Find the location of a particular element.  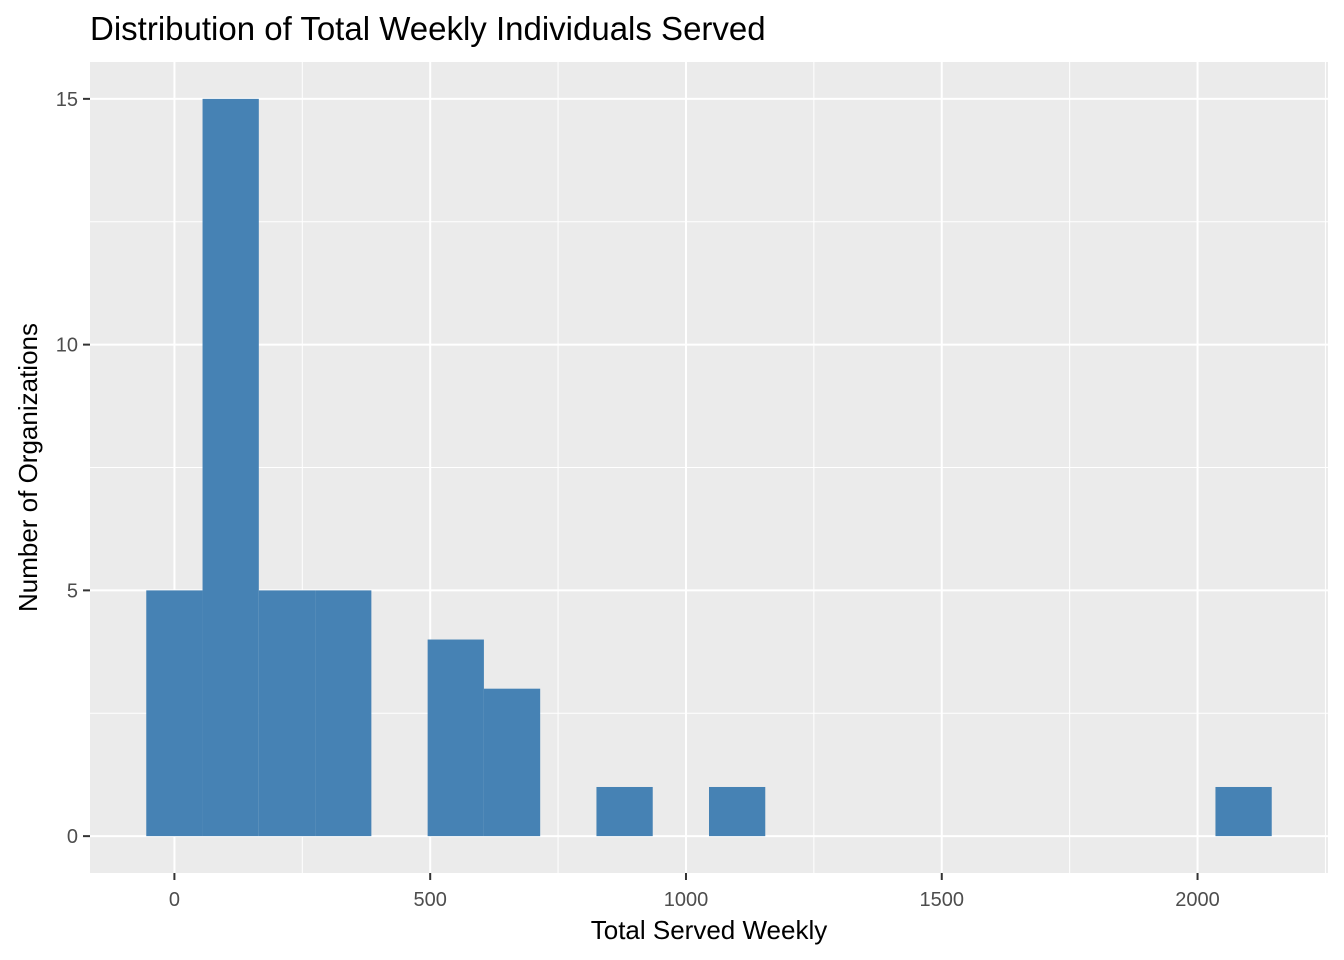

x-axis: 0 500 1000 1500 2000 is located at coordinates (694, 892).